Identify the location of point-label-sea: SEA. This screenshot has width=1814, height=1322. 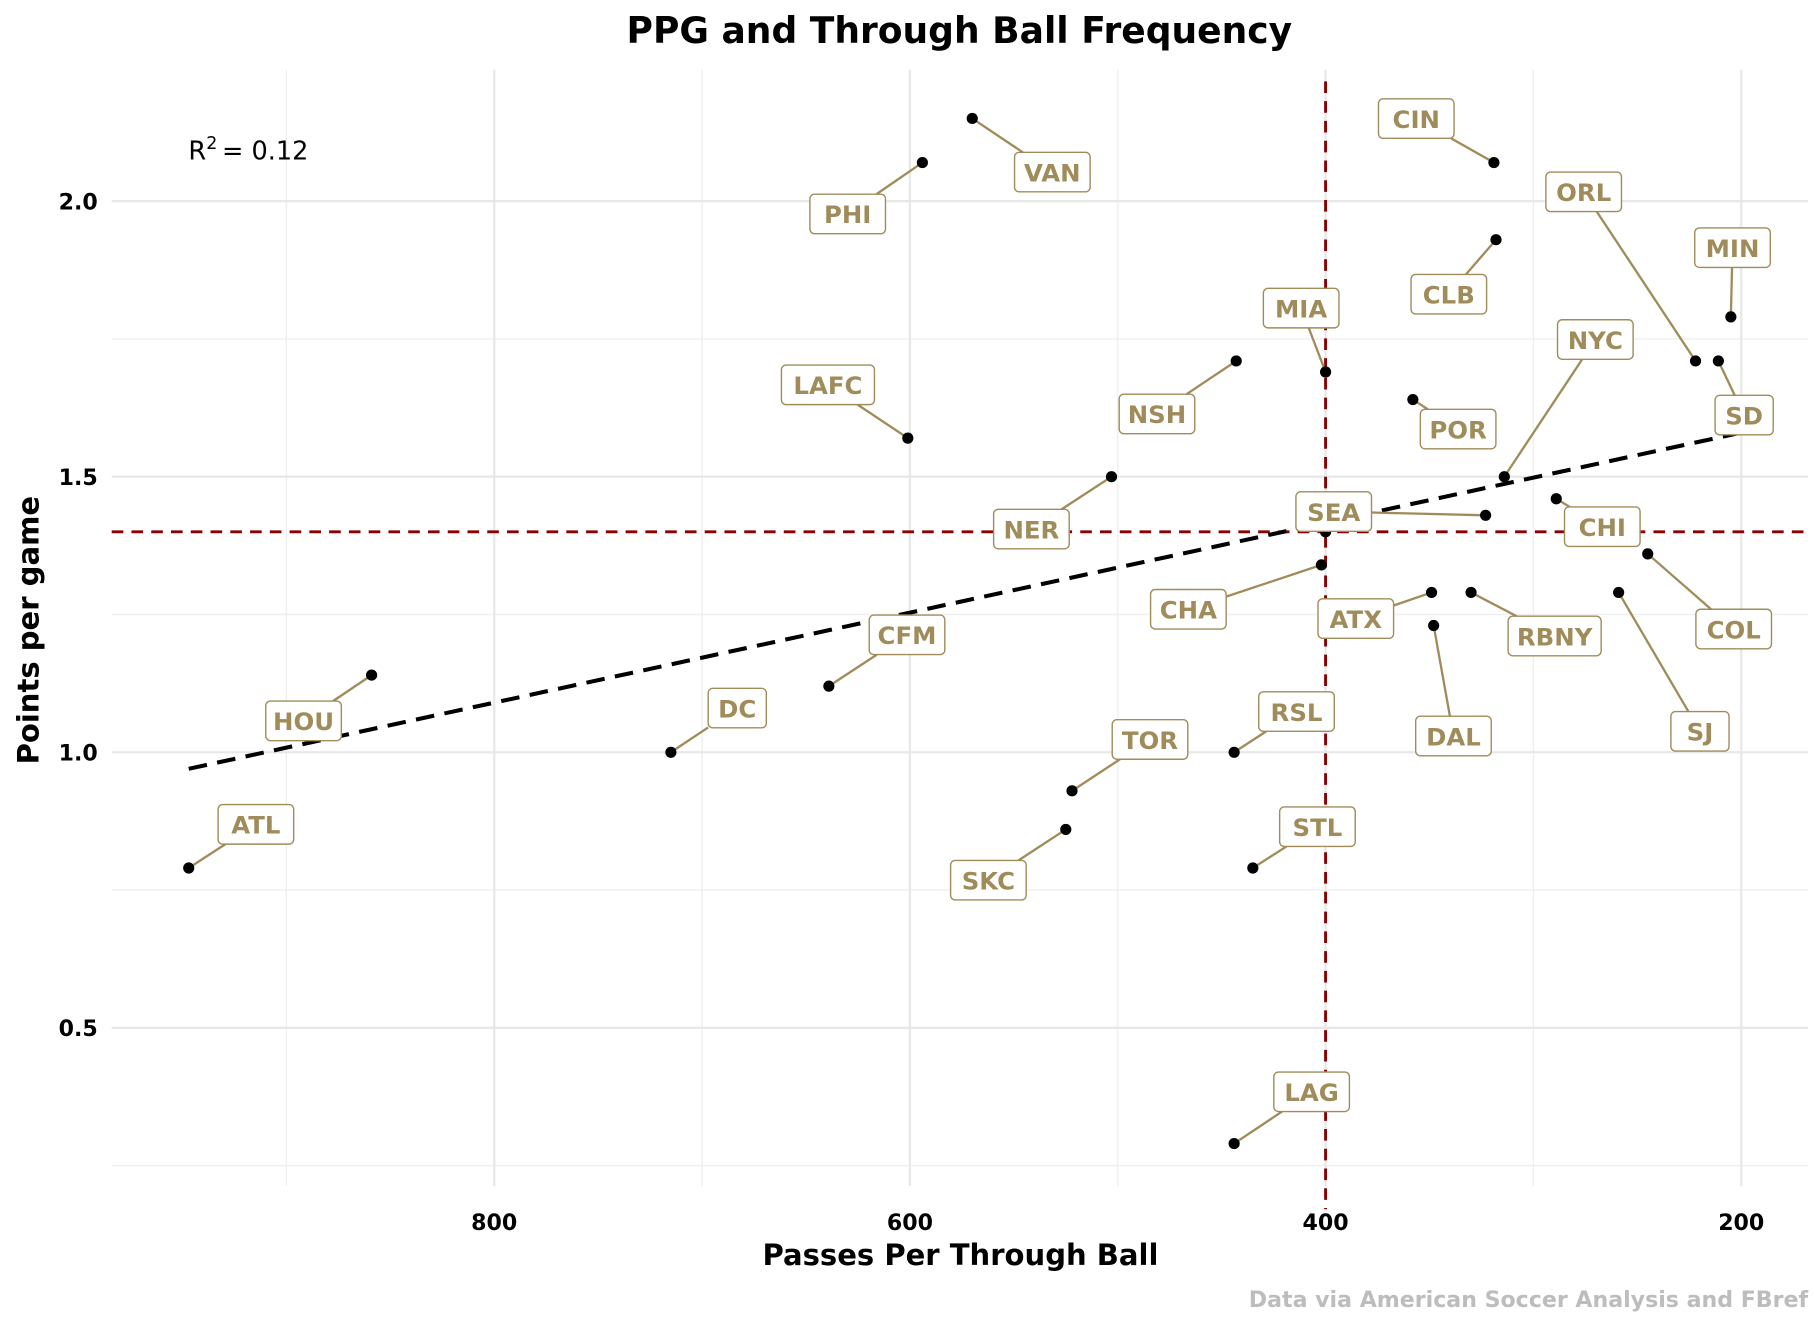
(1333, 512).